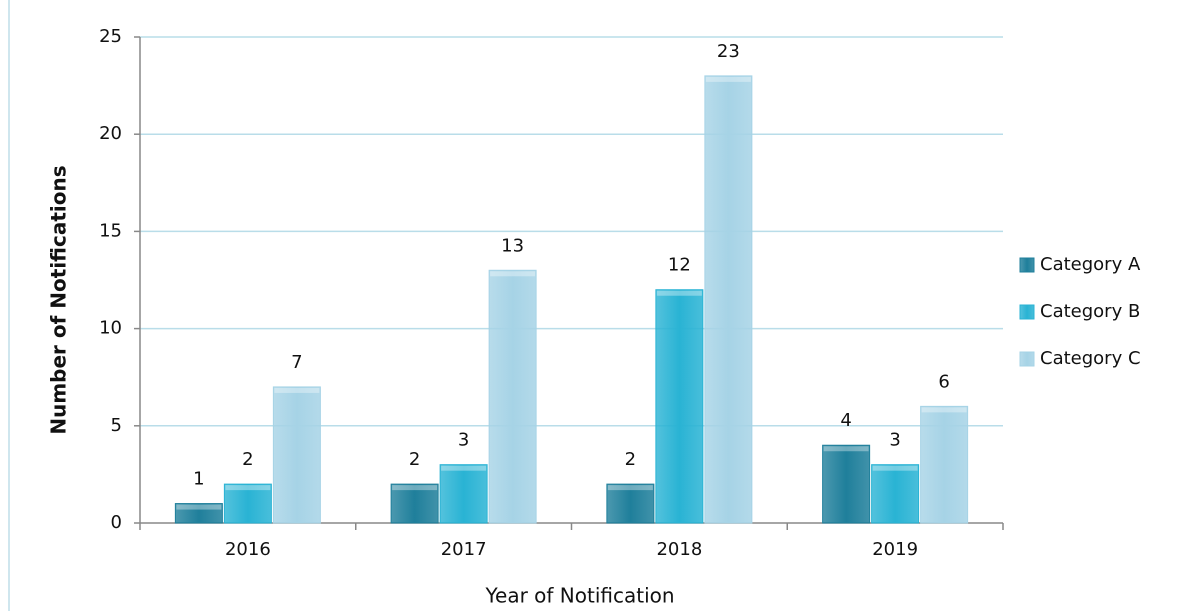 Image resolution: width=1195 pixels, height=611 pixels. Describe the element at coordinates (110, 328) in the screenshot. I see `y-tick-label: 10` at that location.